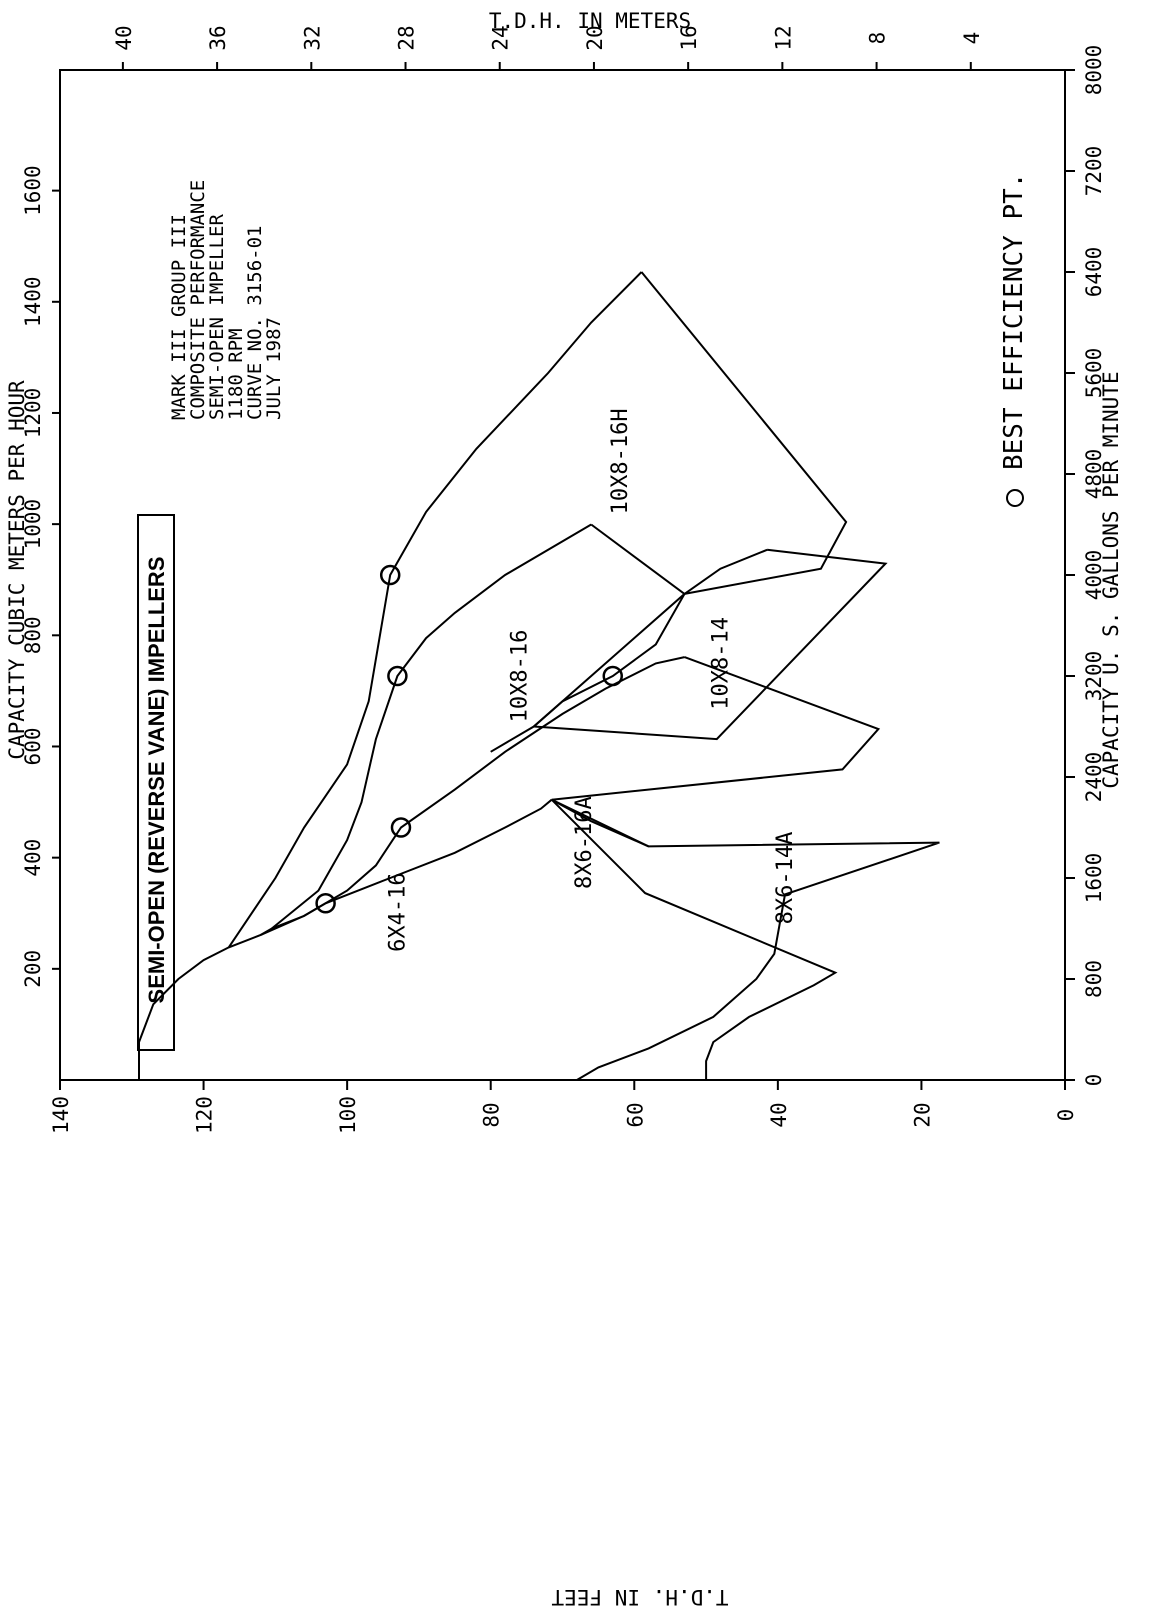 This screenshot has width=1154, height=1617. What do you see at coordinates (584, 842) in the screenshot?
I see `region-label-8X6-16A: 8X6-16A` at bounding box center [584, 842].